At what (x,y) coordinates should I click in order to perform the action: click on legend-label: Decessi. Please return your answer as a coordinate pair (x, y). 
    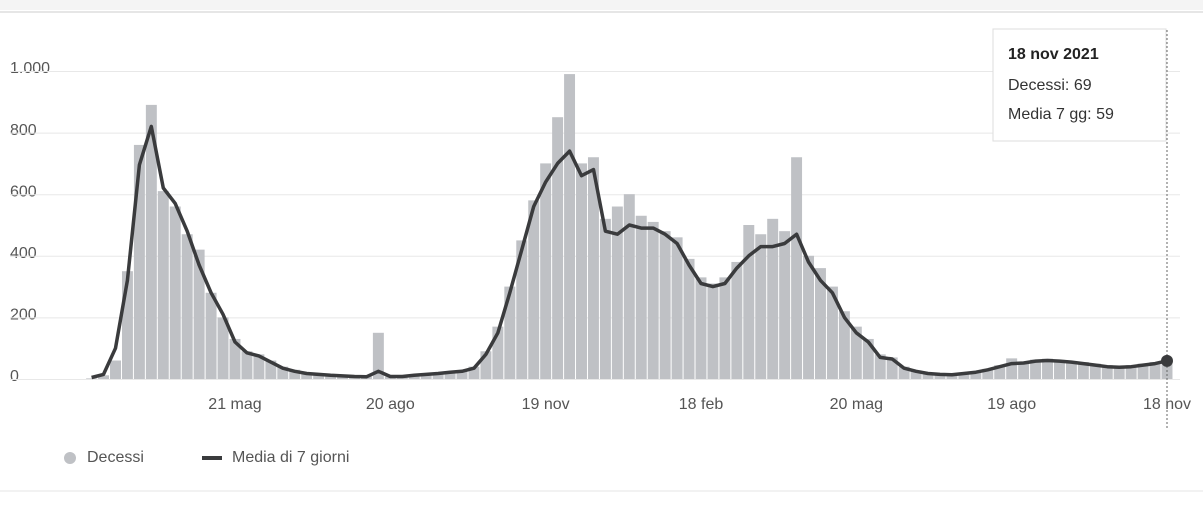
    Looking at the image, I should click on (115, 457).